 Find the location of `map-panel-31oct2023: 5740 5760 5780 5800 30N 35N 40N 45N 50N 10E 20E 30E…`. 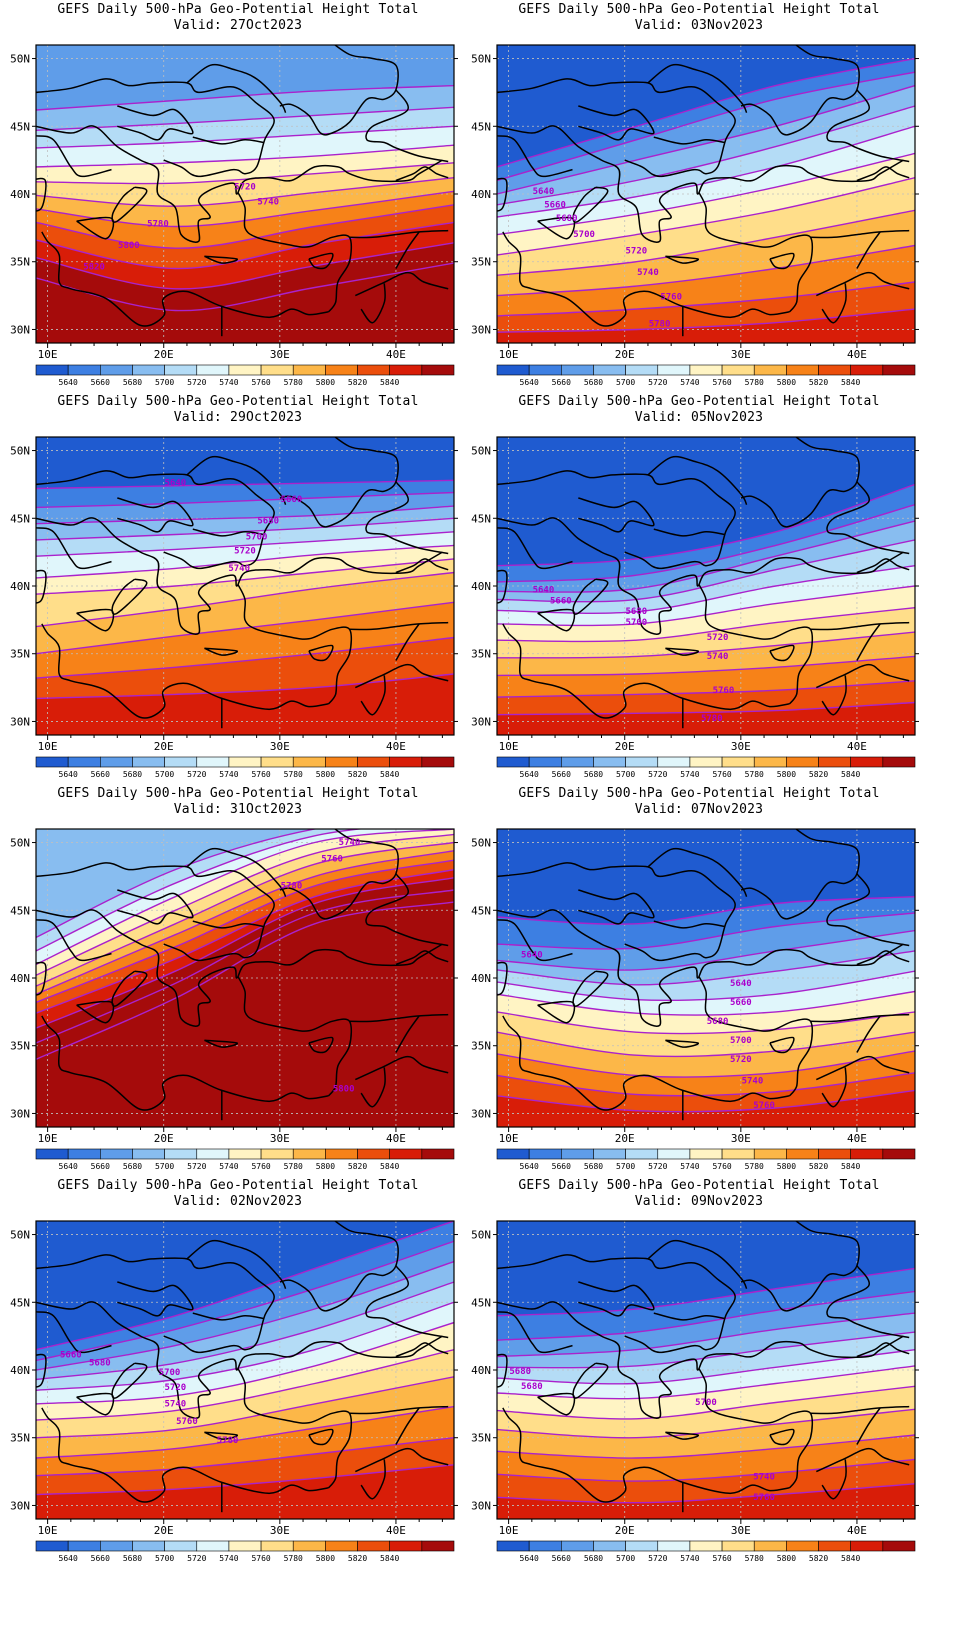

map-panel-31oct2023: 5740 5760 5780 5800 30N 35N 40N 45N 50N 10E 20E 30E… is located at coordinates (238, 986).